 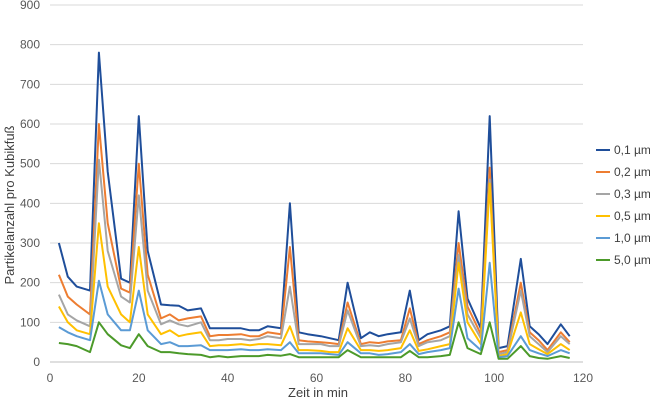 I want to click on x-tick-label: 100, so click(x=494, y=378).